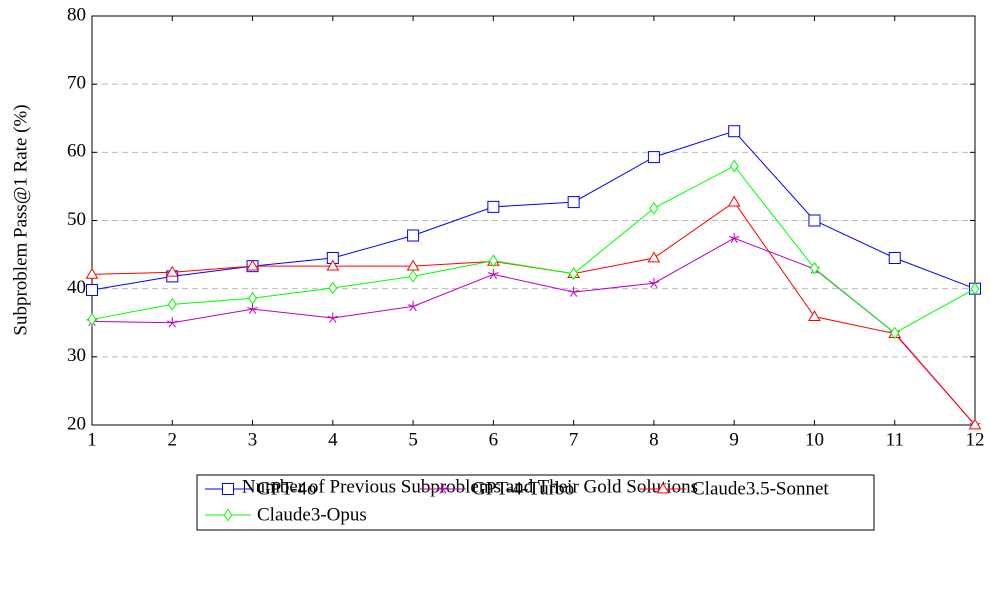 The image size is (990, 600). Describe the element at coordinates (535, 502) in the screenshot. I see `legend-box` at that location.